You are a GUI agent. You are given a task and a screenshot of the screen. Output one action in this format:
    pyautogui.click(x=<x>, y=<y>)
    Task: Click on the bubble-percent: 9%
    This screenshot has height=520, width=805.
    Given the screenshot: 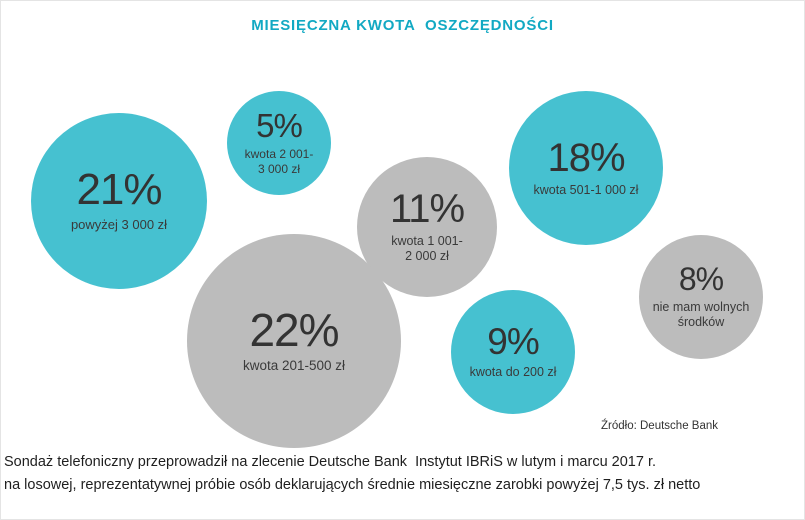 What is the action you would take?
    pyautogui.click(x=513, y=342)
    